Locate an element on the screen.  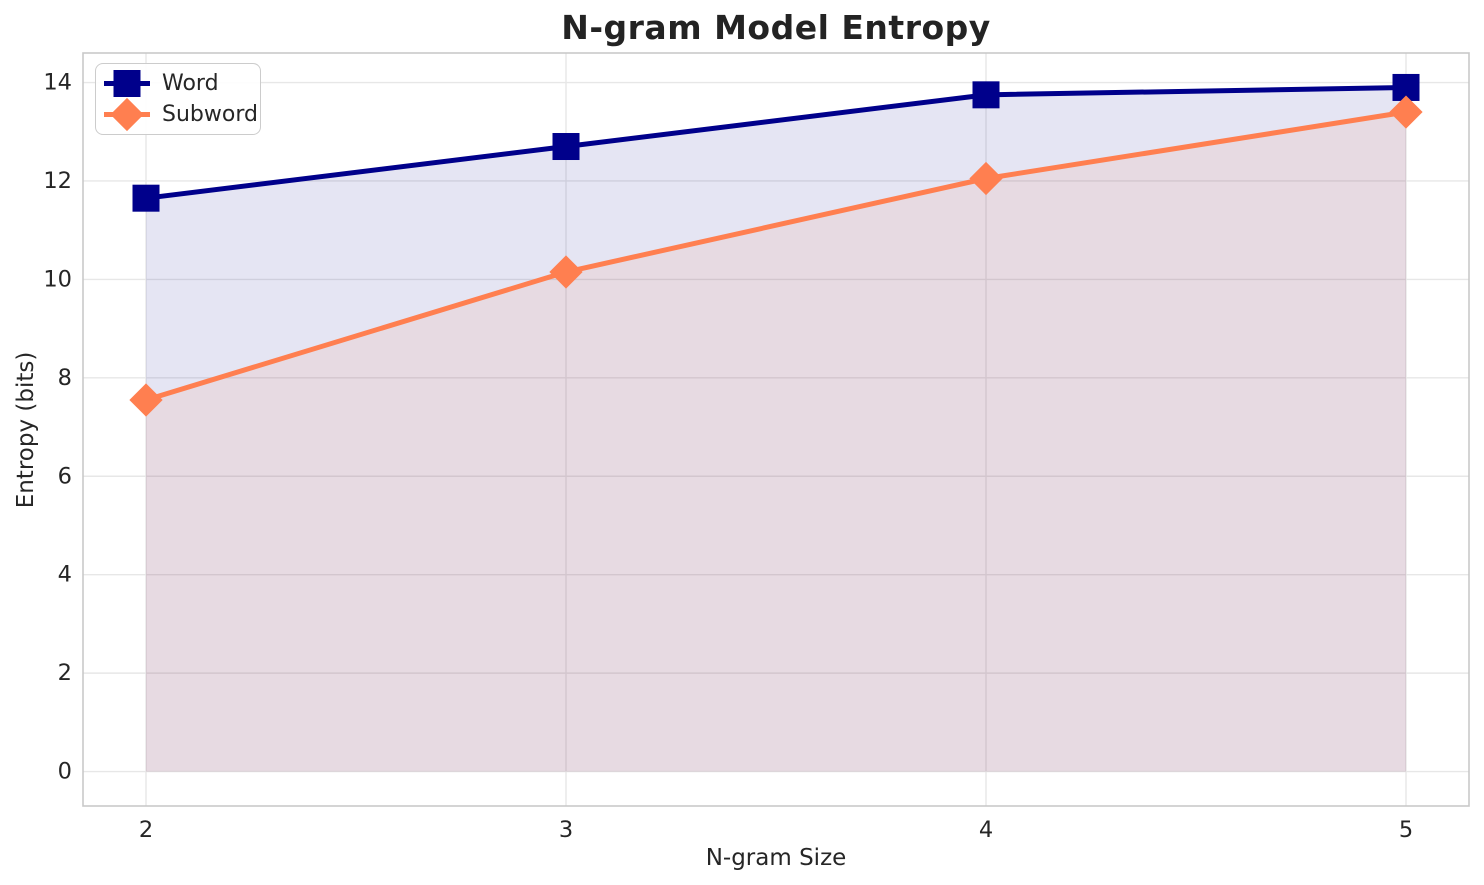
x-tick-label: 3 is located at coordinates (566, 830).